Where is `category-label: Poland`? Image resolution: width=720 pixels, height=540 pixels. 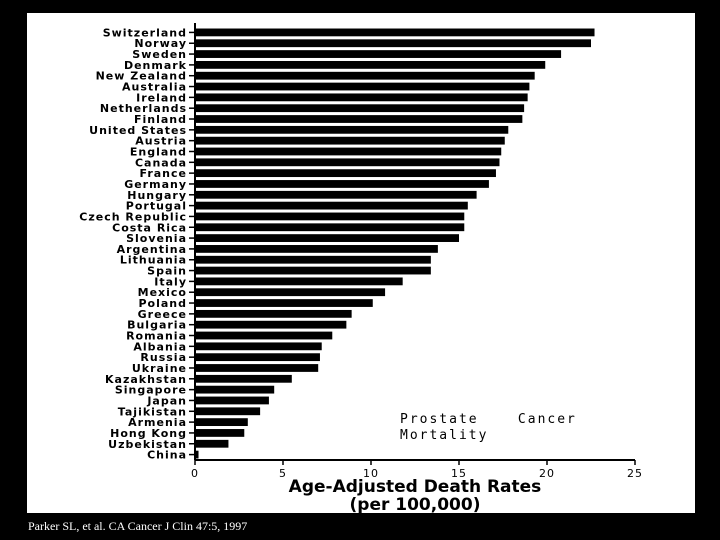 category-label: Poland is located at coordinates (162, 303).